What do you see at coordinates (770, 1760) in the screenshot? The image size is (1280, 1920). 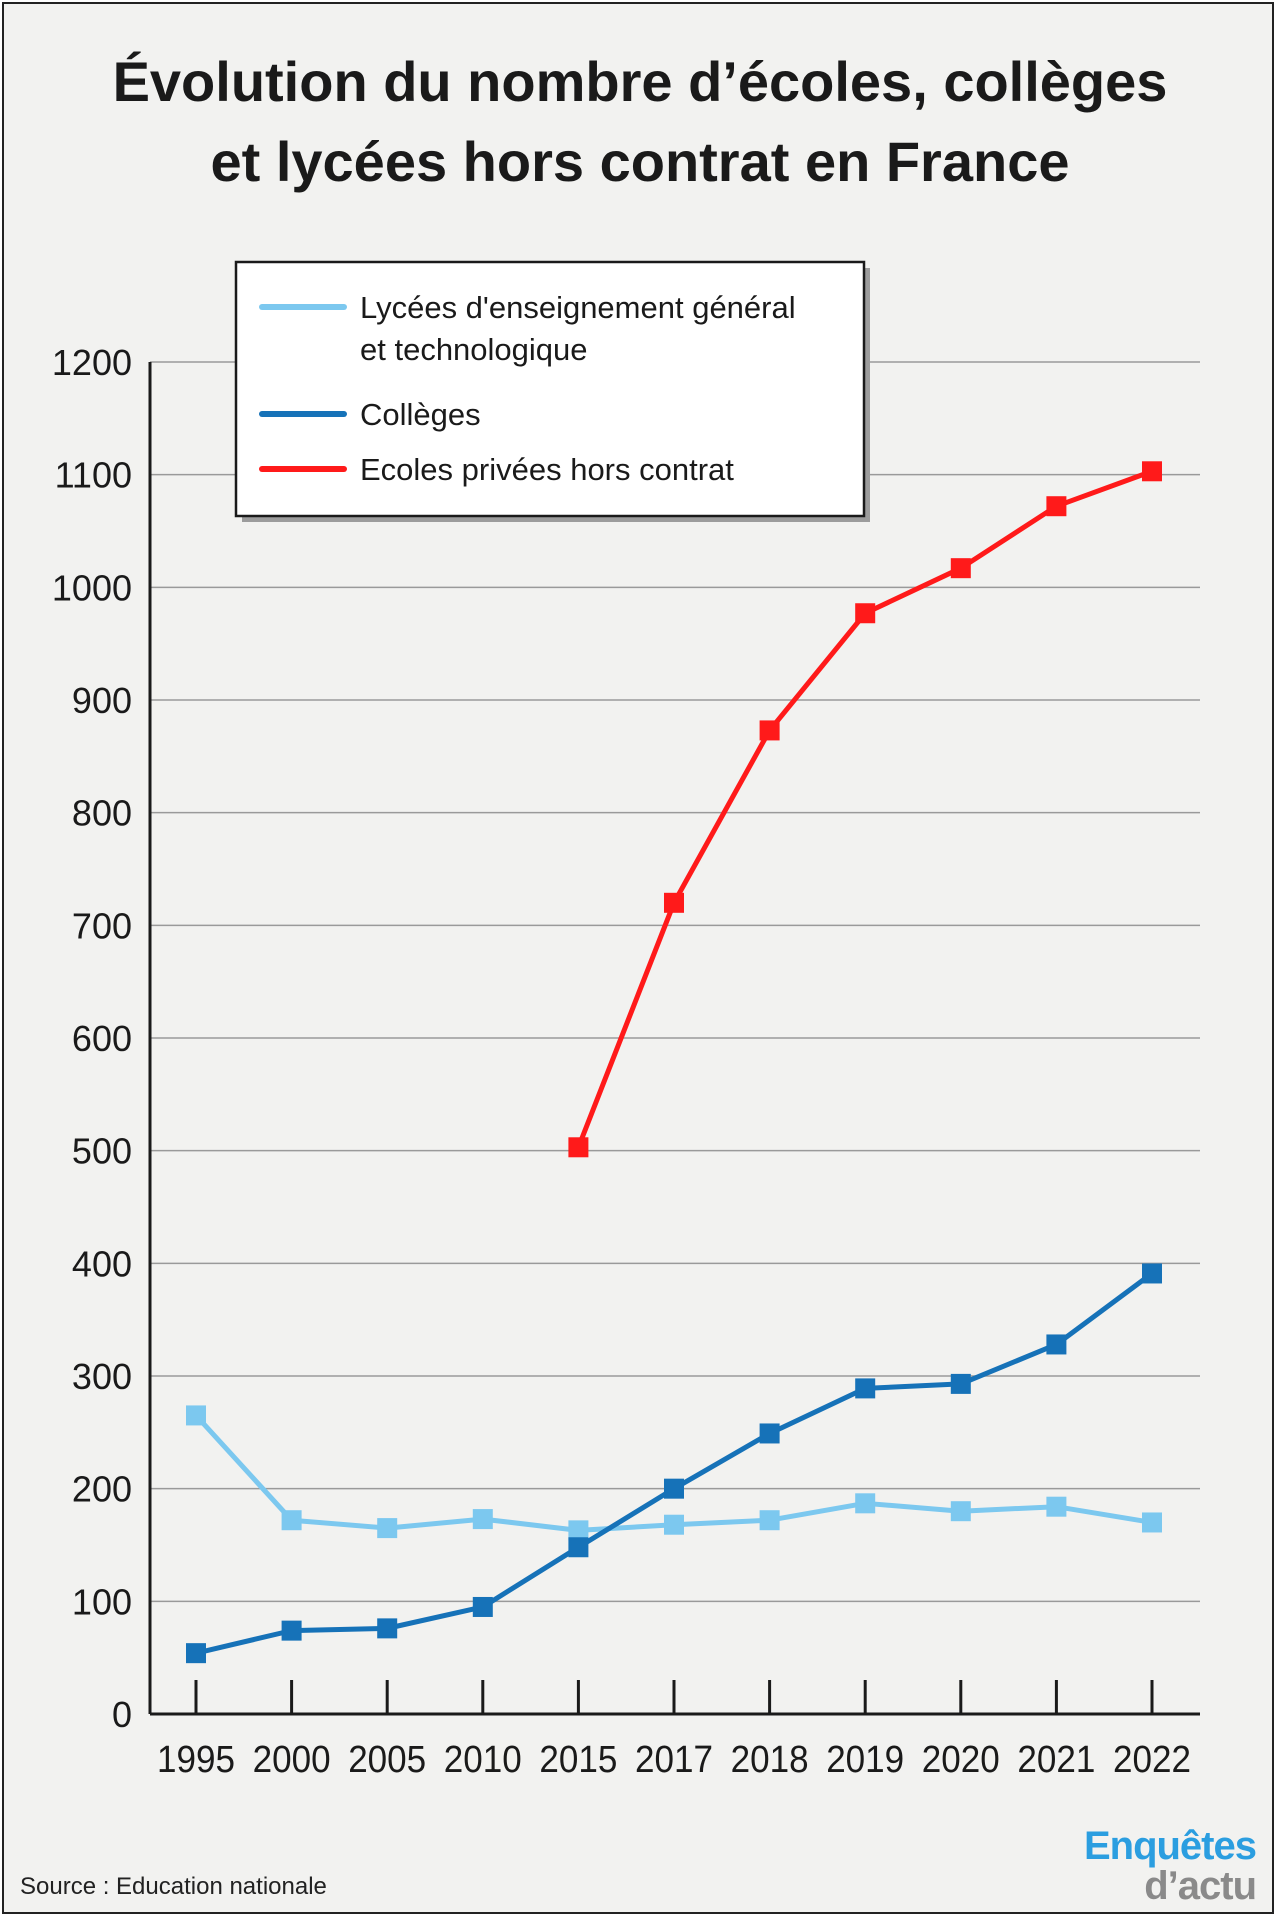 I see `x-tick-label: 2018` at bounding box center [770, 1760].